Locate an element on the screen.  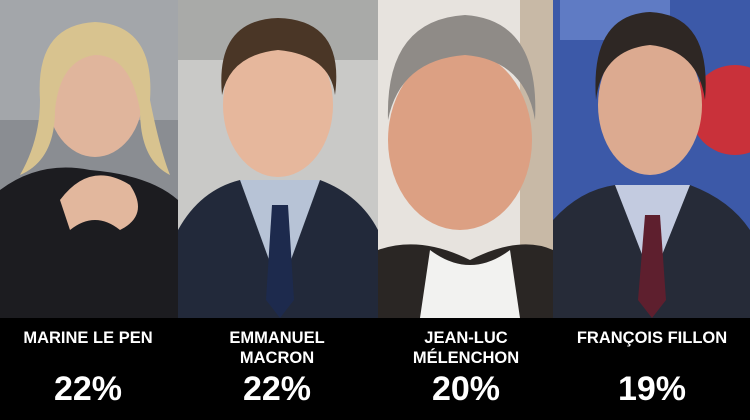
candidate-name: MACRON is located at coordinates (277, 358).